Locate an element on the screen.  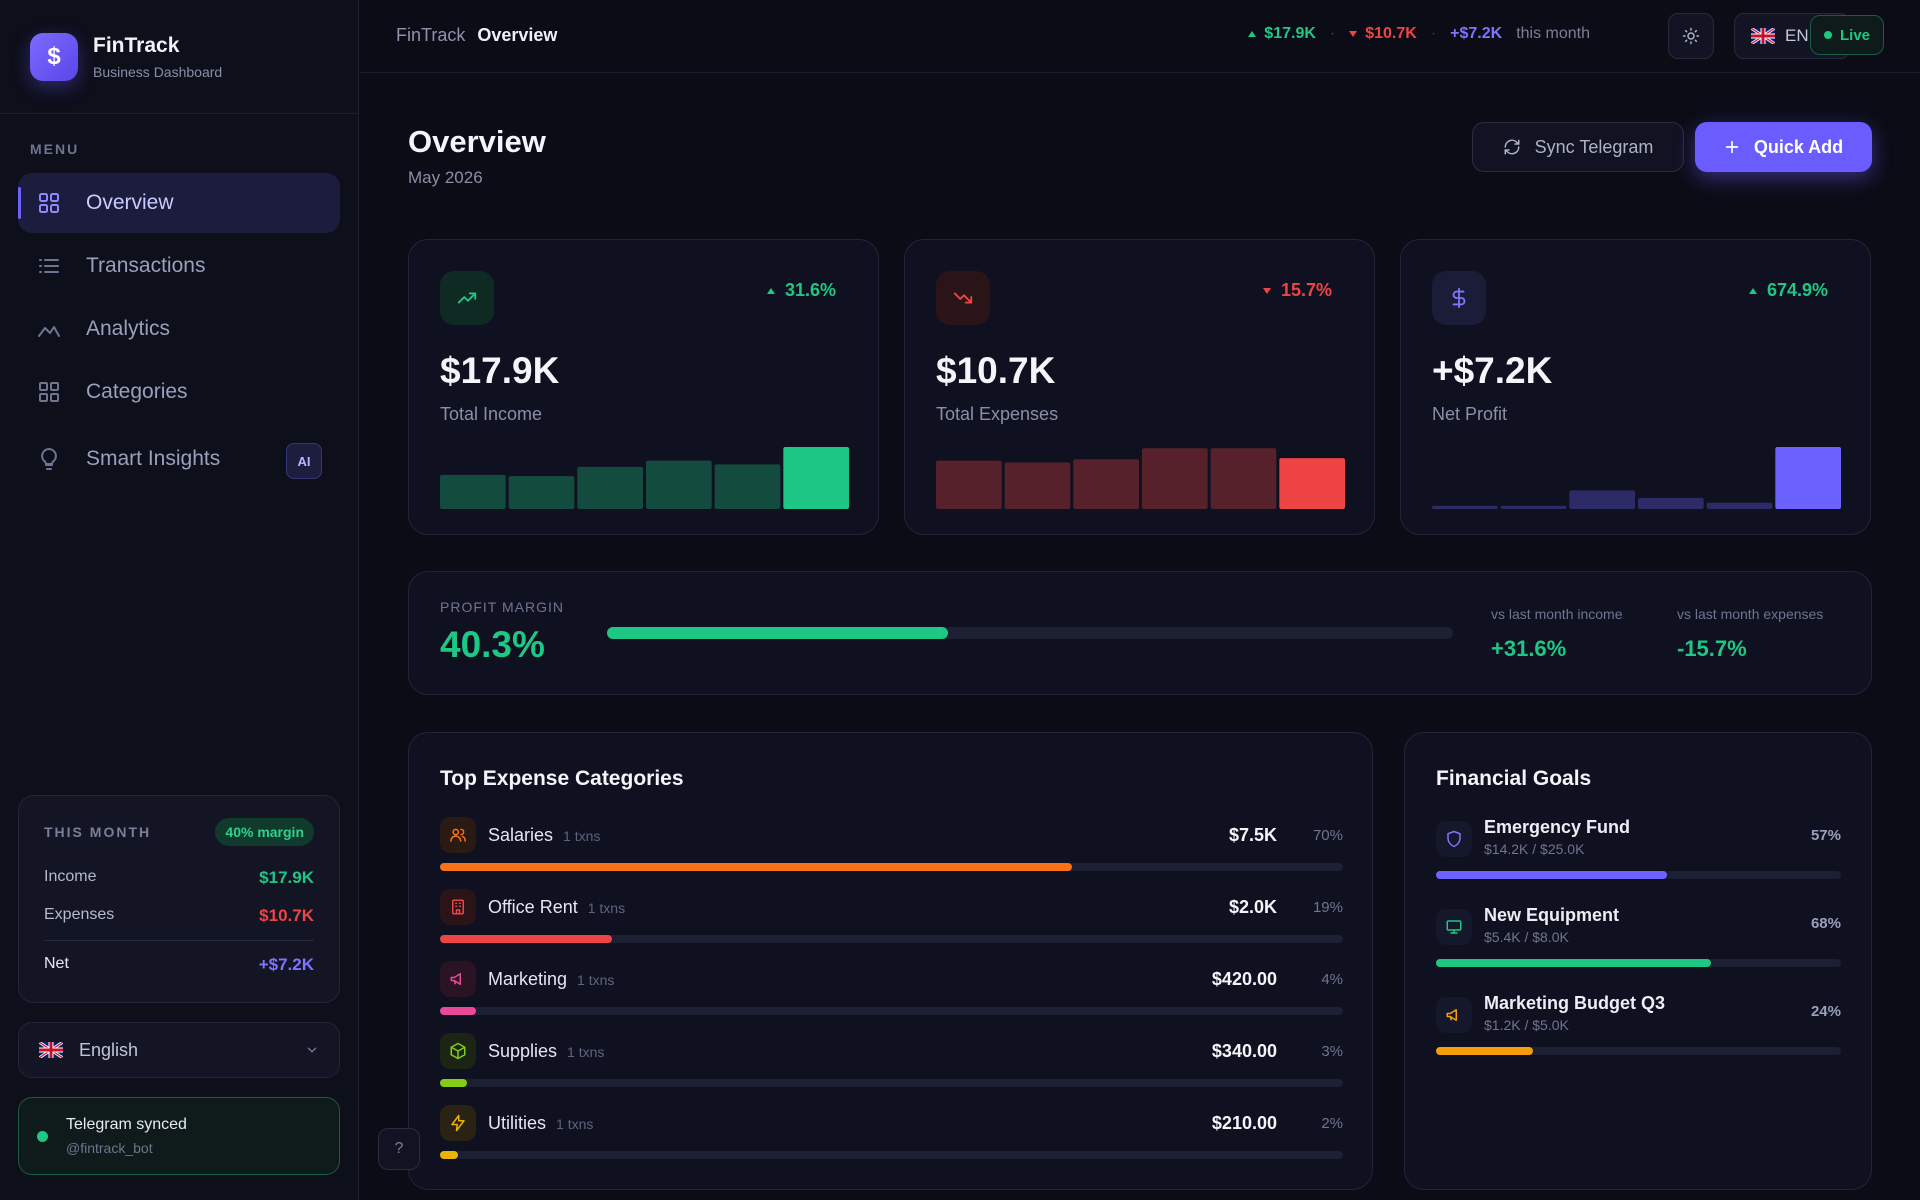
margin-badge: 40% margin is located at coordinates (264, 832).